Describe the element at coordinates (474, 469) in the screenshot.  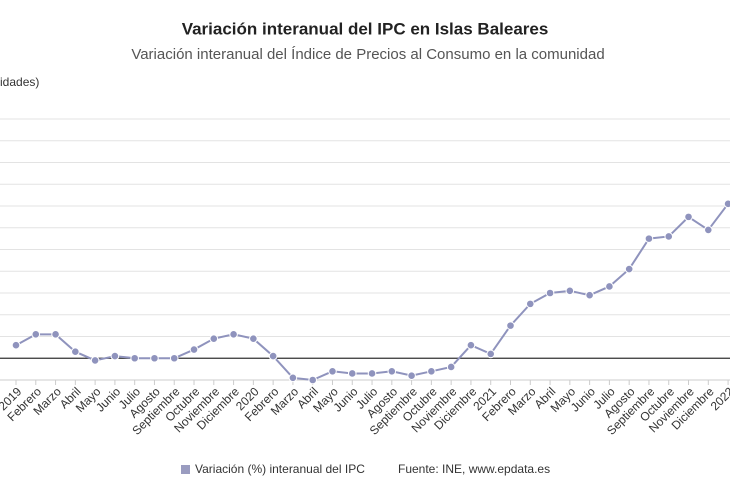
I see `source: Fuente: INE, www.epdata.es` at that location.